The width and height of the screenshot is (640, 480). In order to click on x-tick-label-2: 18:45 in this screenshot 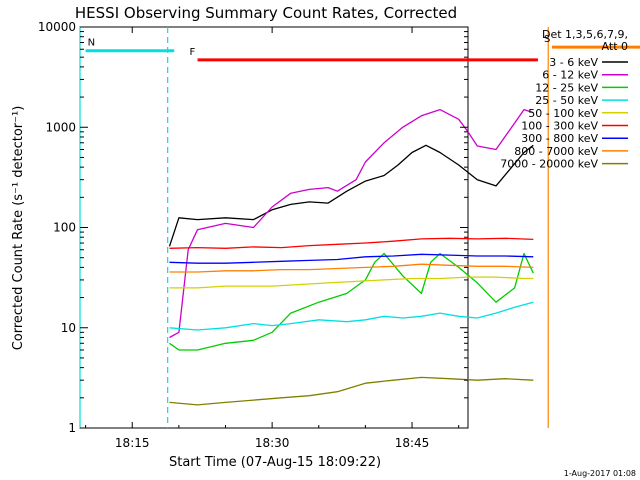, I will do `click(412, 443)`.